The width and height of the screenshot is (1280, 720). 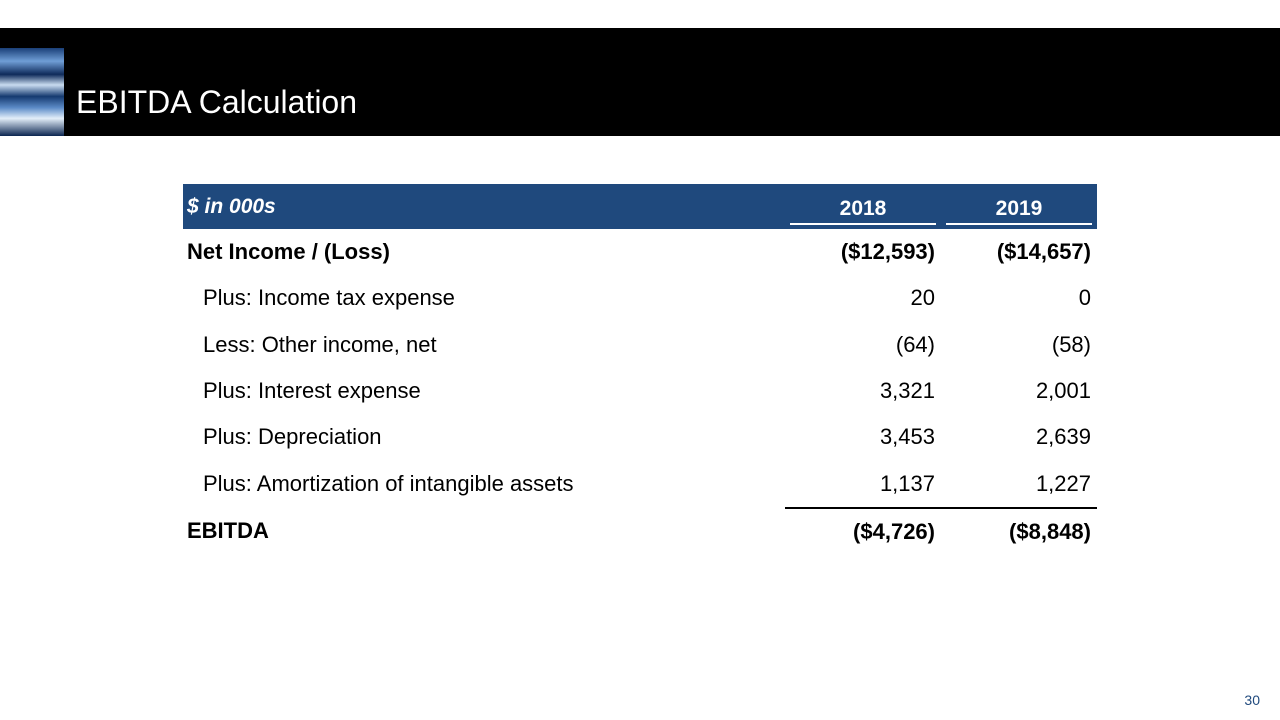 I want to click on cell-value: ($12,593), so click(x=887, y=252).